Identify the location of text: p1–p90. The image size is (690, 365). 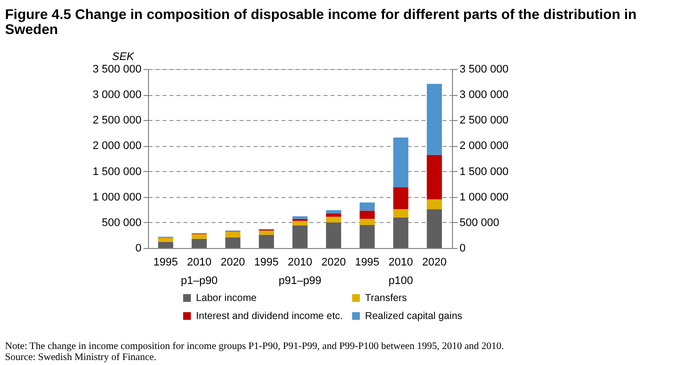
(199, 281).